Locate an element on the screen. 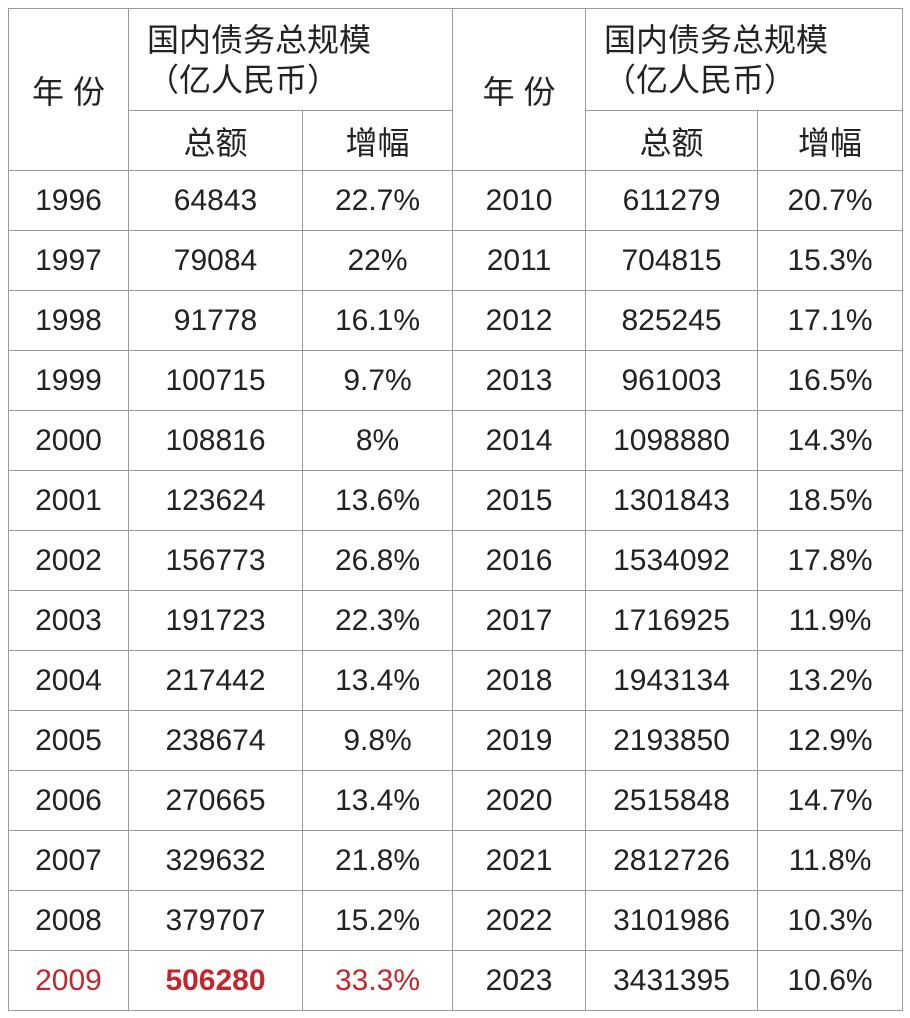  year-cell: 2008 is located at coordinates (68, 920).